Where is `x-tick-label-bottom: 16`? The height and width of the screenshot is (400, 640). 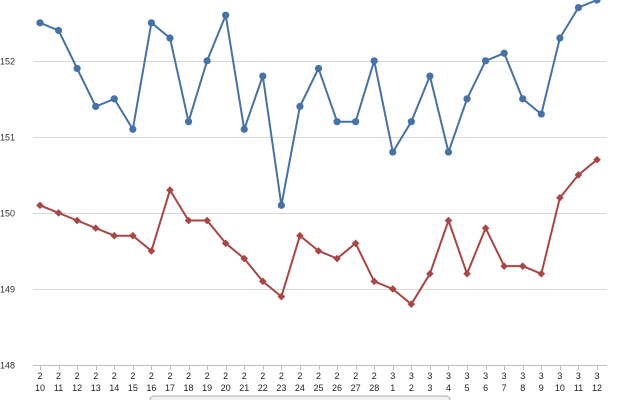
x-tick-label-bottom: 16 is located at coordinates (151, 388).